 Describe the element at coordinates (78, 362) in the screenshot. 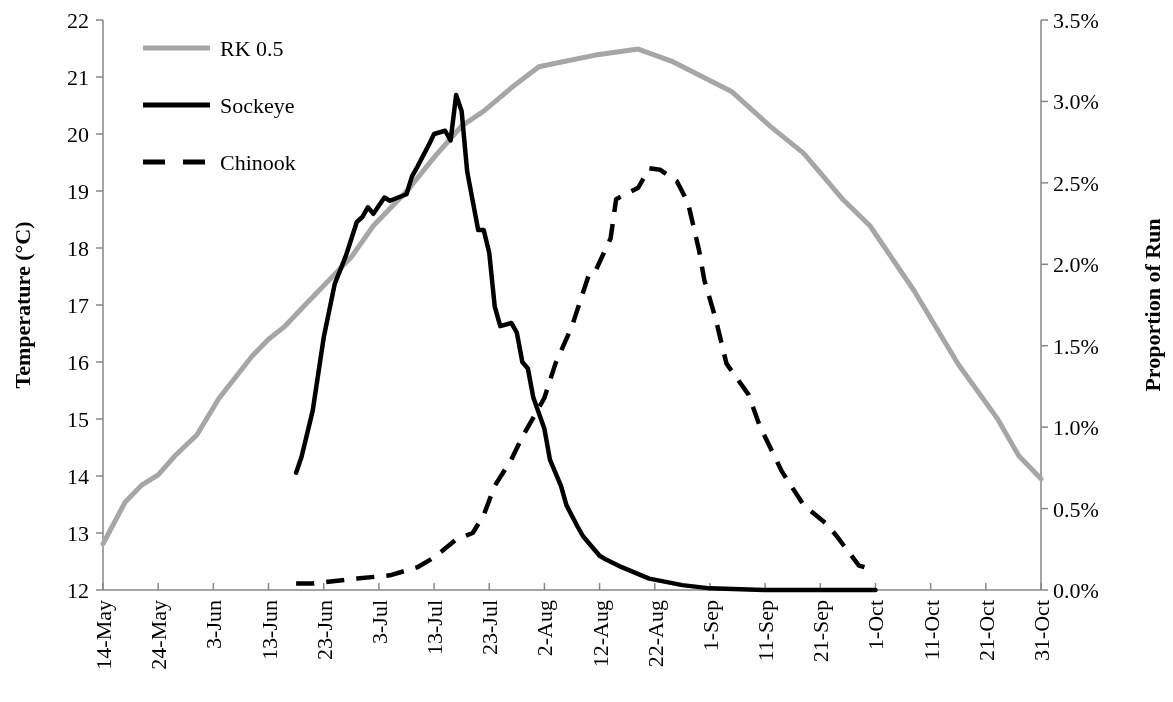

I see `y-tick-label: 16` at that location.